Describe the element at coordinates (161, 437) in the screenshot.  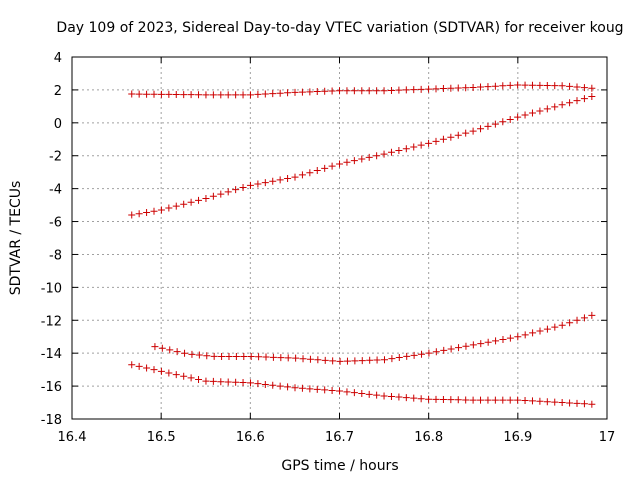
I see `x-tick-label: 16.5` at that location.